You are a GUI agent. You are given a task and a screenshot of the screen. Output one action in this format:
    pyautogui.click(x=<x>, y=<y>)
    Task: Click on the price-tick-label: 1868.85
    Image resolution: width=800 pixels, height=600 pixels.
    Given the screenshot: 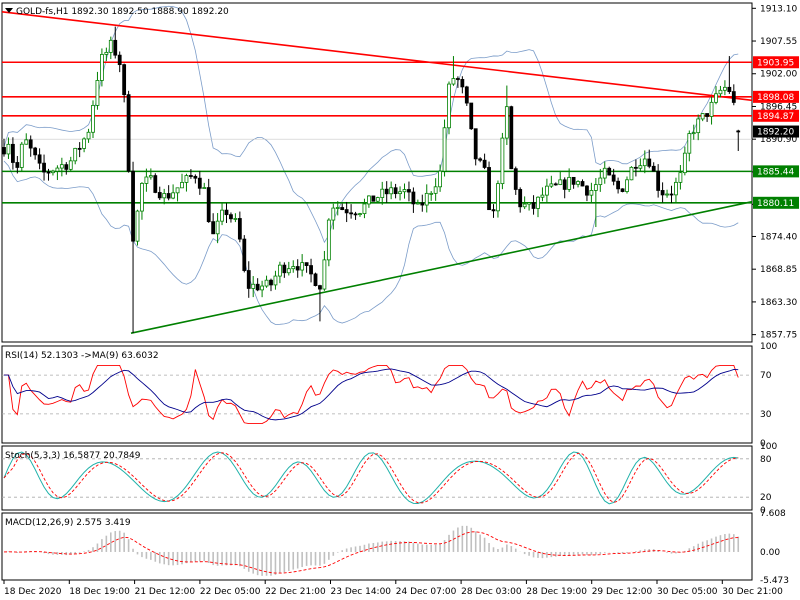 What is the action you would take?
    pyautogui.click(x=778, y=270)
    